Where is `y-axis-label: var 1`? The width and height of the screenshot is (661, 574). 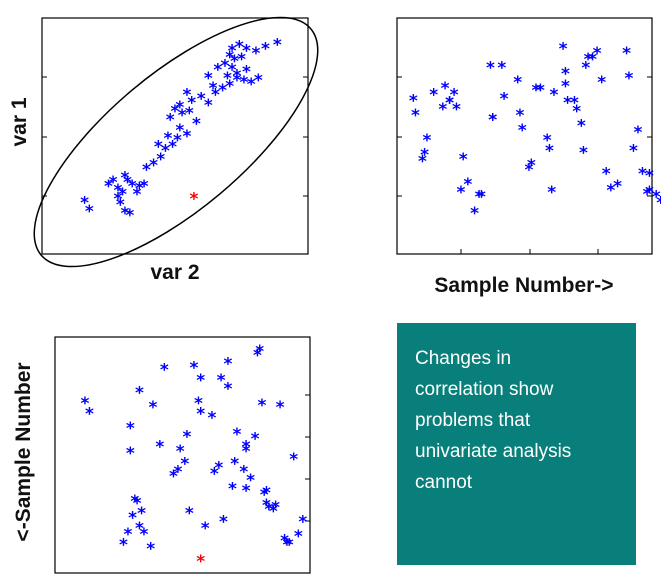
y-axis-label: var 1 is located at coordinates (19, 121).